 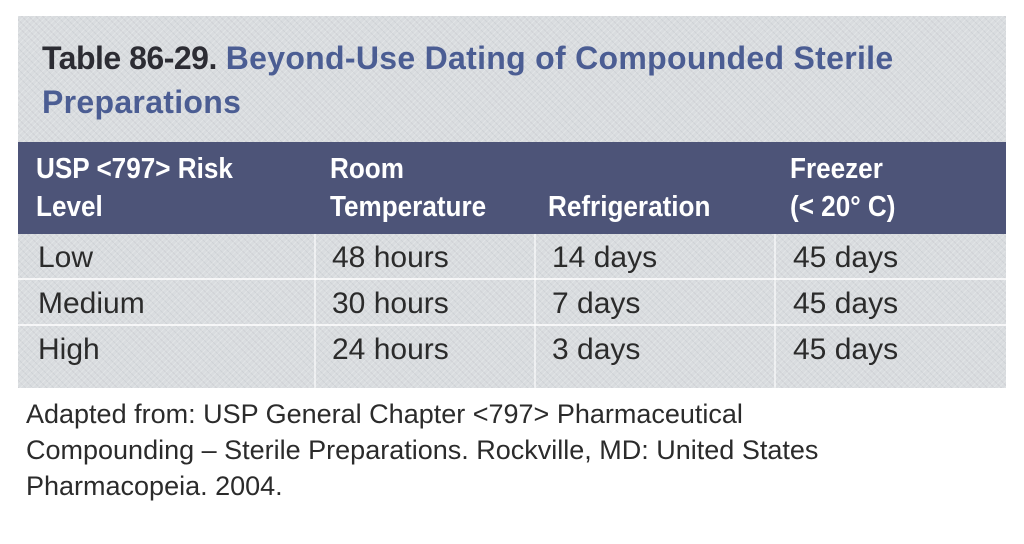 What do you see at coordinates (390, 303) in the screenshot?
I see `cell-room-temperature: 30 hours` at bounding box center [390, 303].